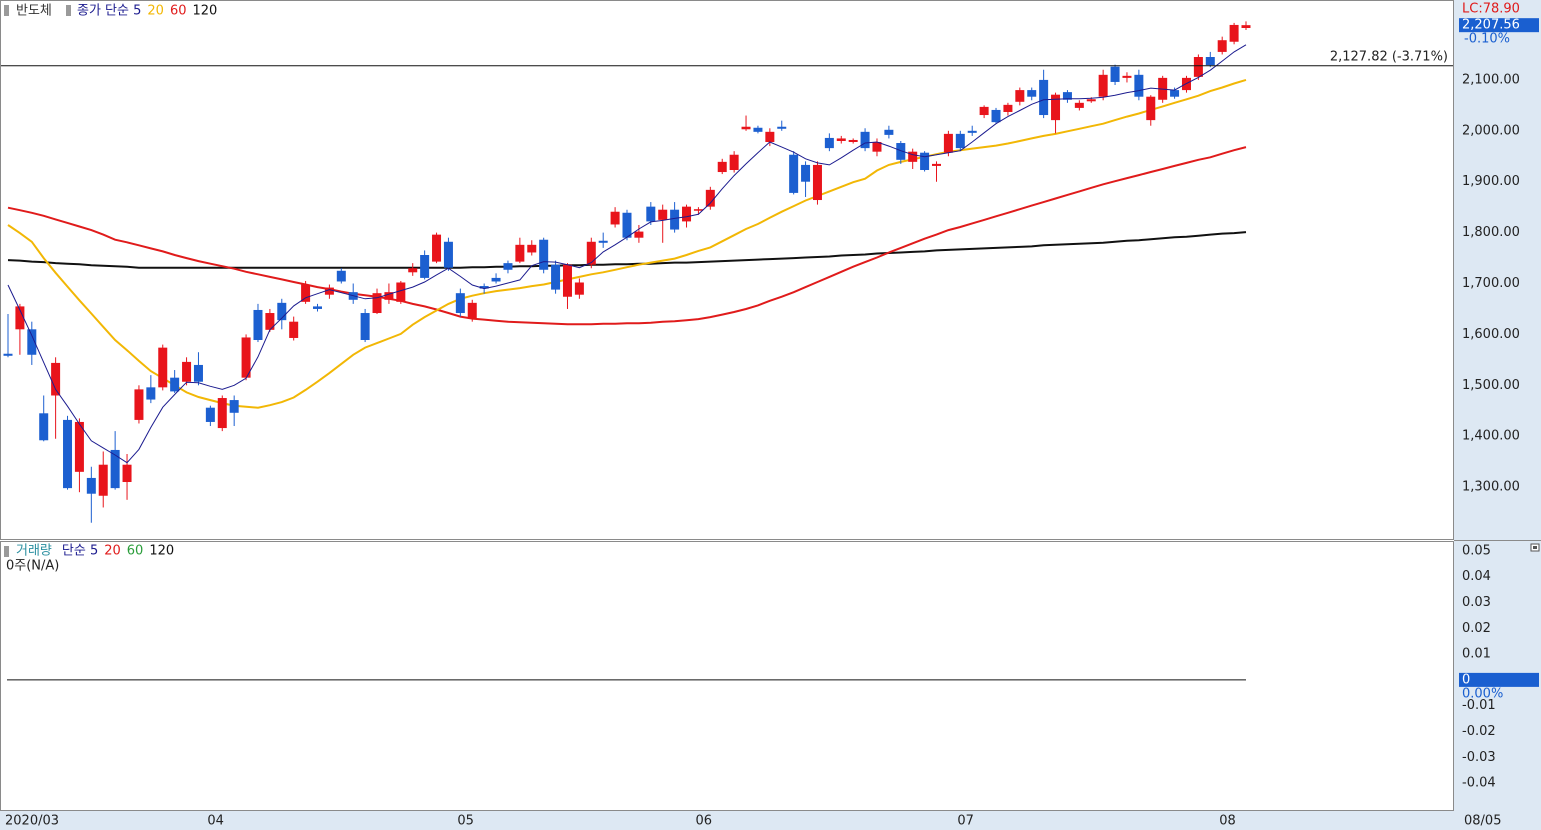  What do you see at coordinates (1499, 679) in the screenshot?
I see `baseline-tick-box` at bounding box center [1499, 679].